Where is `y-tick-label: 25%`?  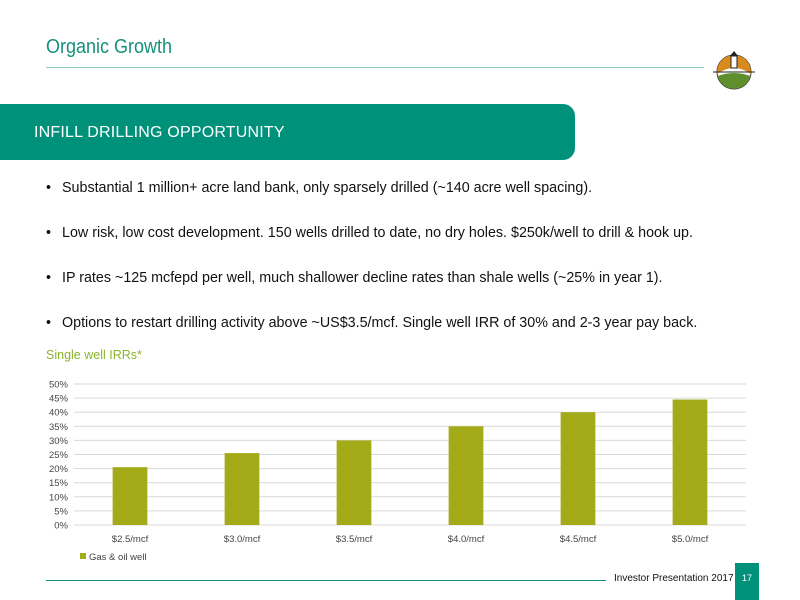
y-tick-label: 25% is located at coordinates (59, 455).